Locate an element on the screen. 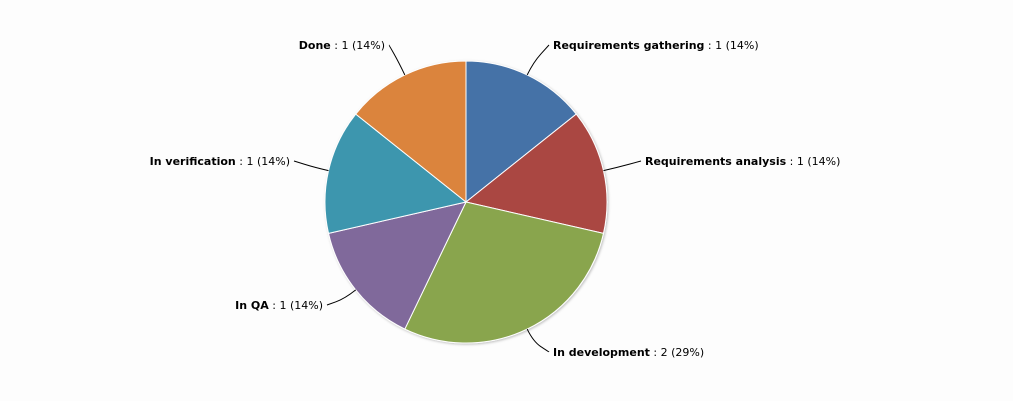  slice-label-in-verification: In verification : 1 (14%) is located at coordinates (220, 161).